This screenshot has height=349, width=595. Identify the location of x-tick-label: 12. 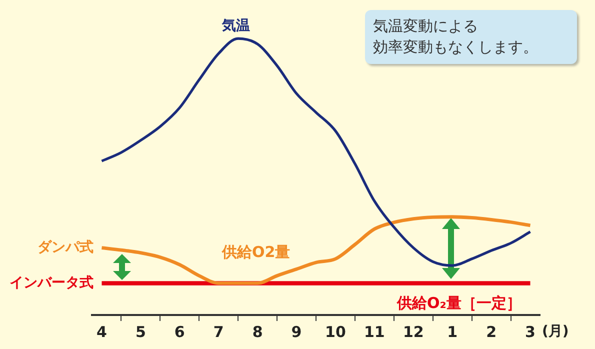
(413, 331).